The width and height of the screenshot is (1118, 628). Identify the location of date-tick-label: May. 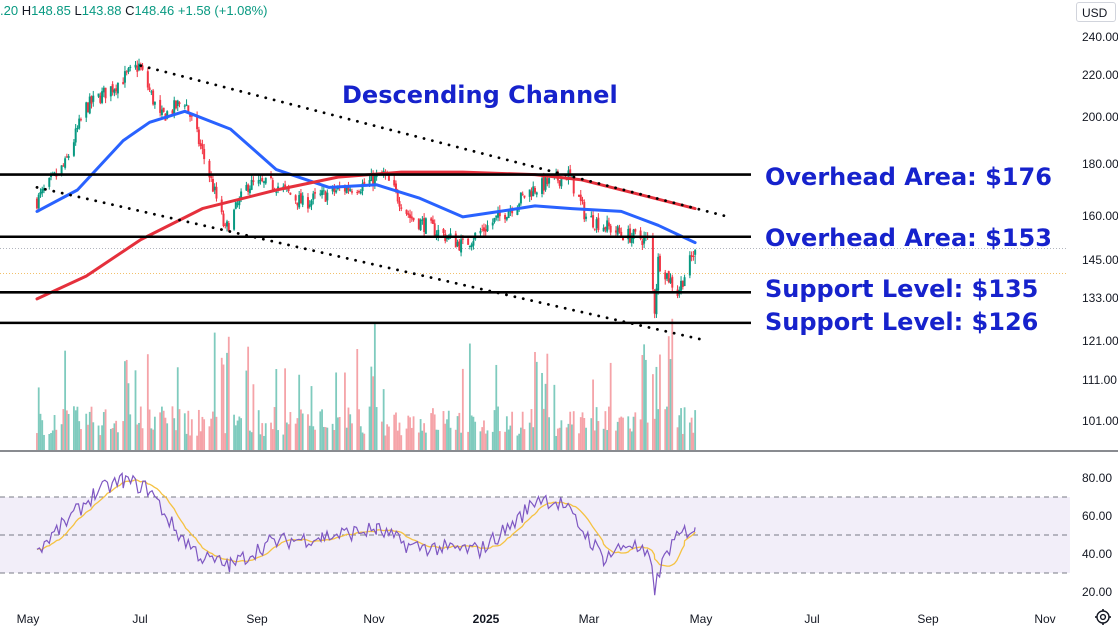
(28, 619).